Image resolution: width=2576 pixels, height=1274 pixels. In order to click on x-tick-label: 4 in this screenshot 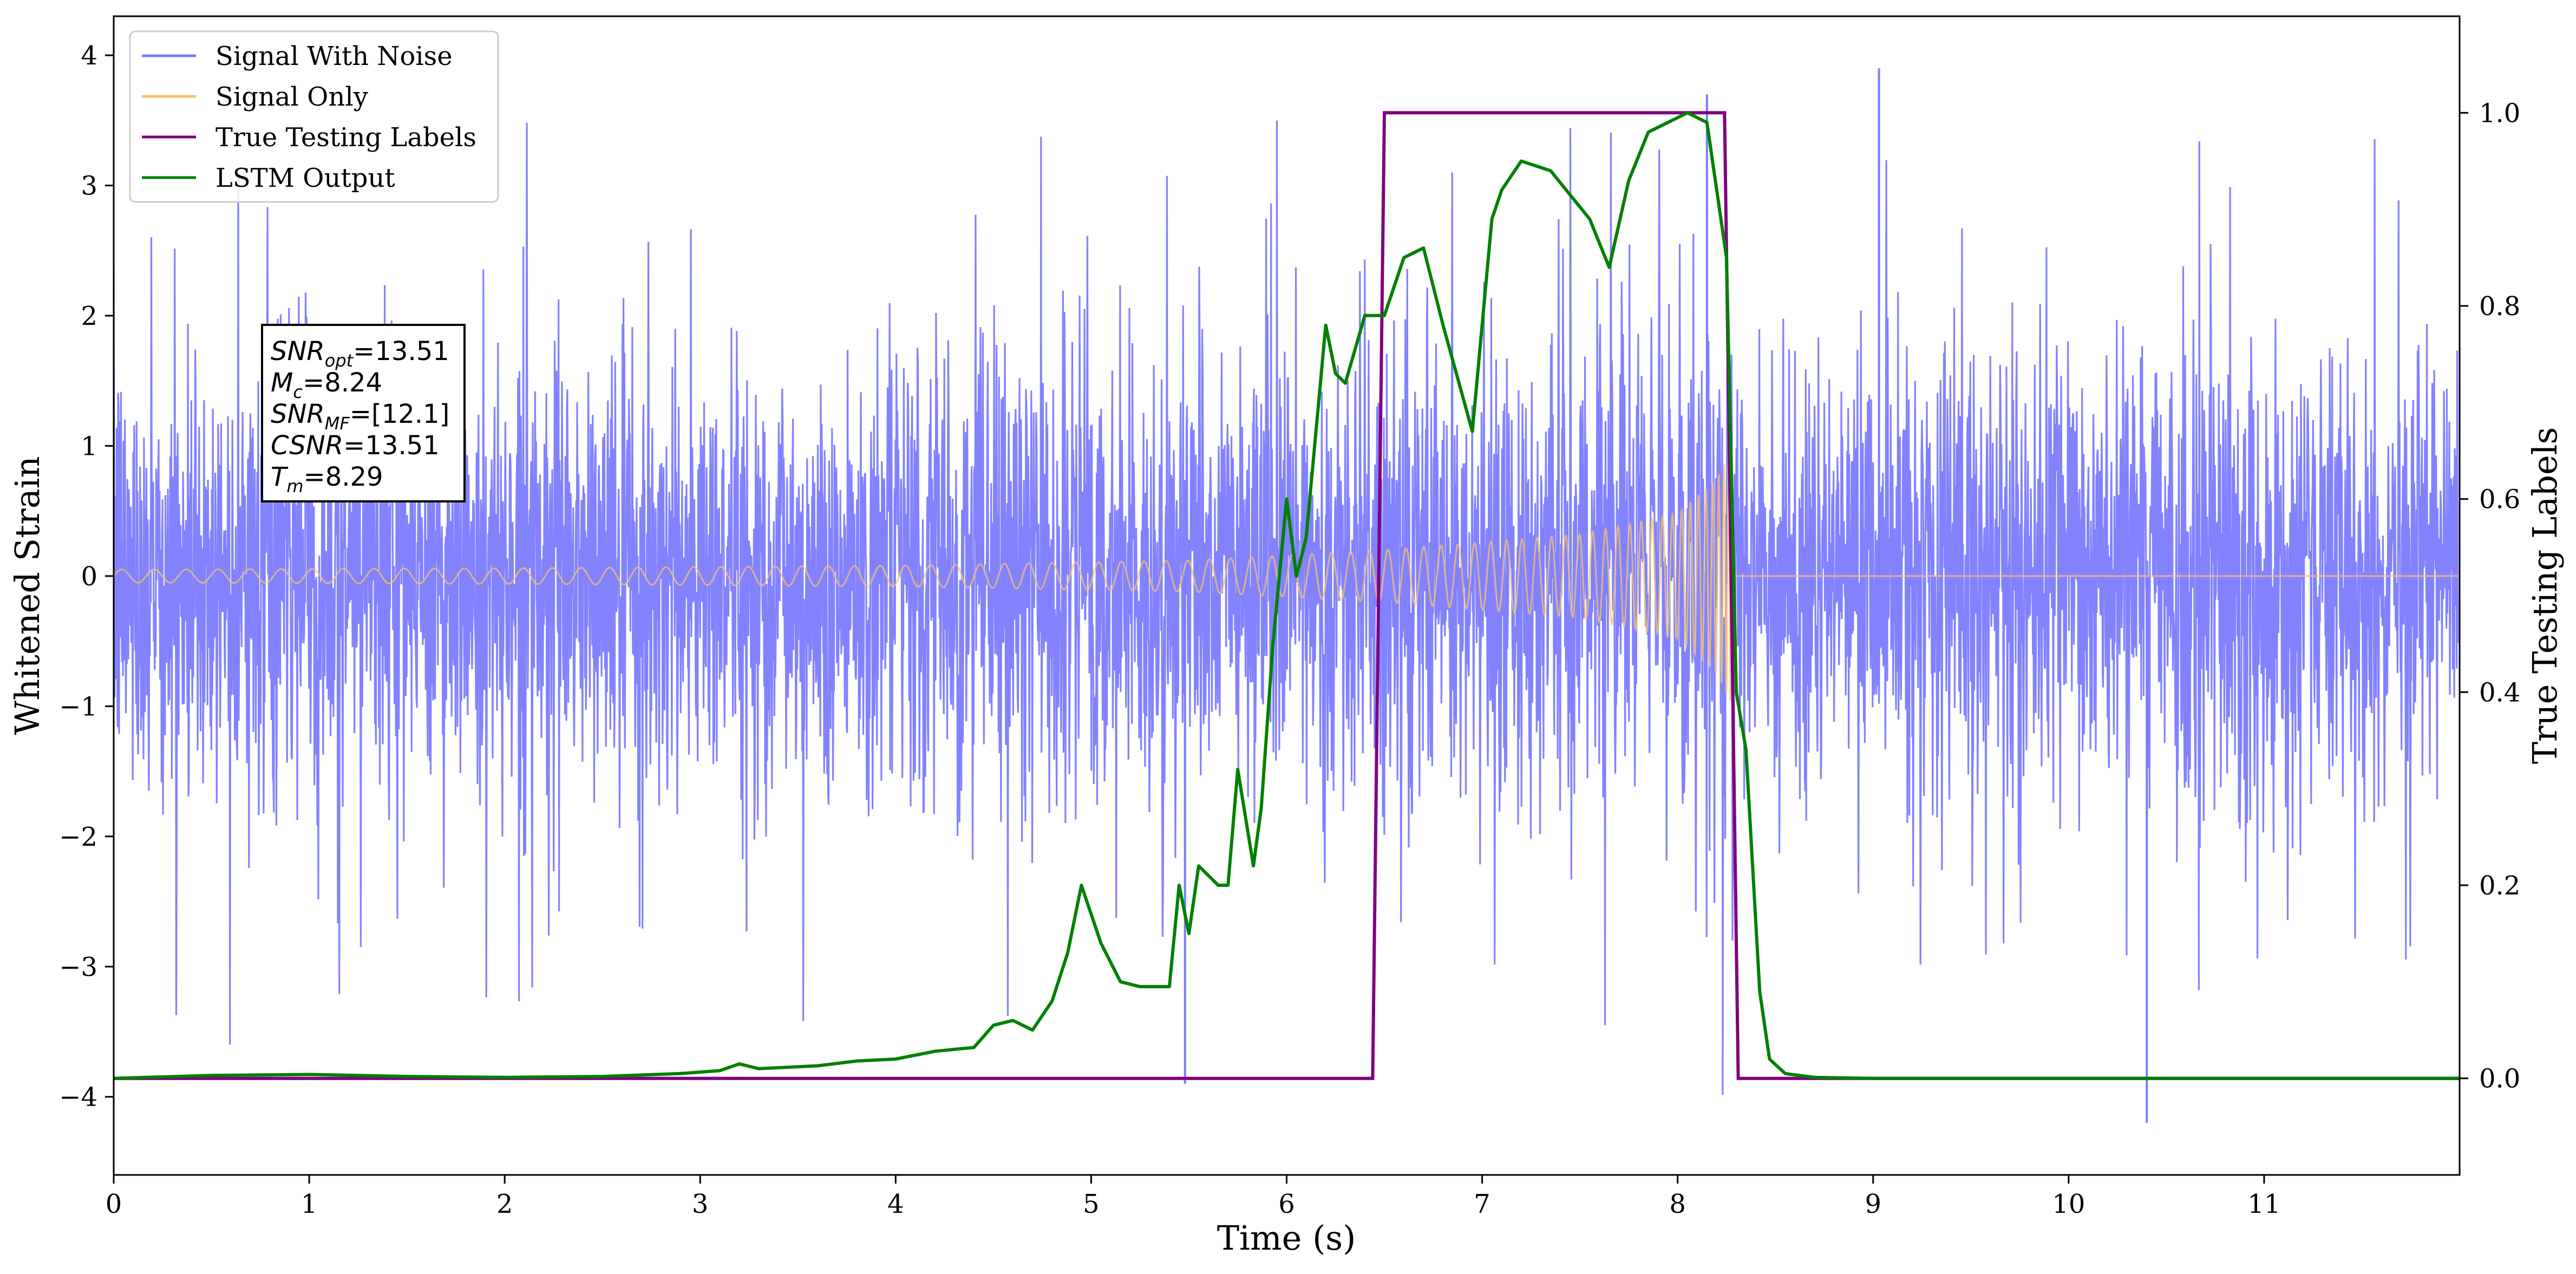, I will do `click(895, 1204)`.